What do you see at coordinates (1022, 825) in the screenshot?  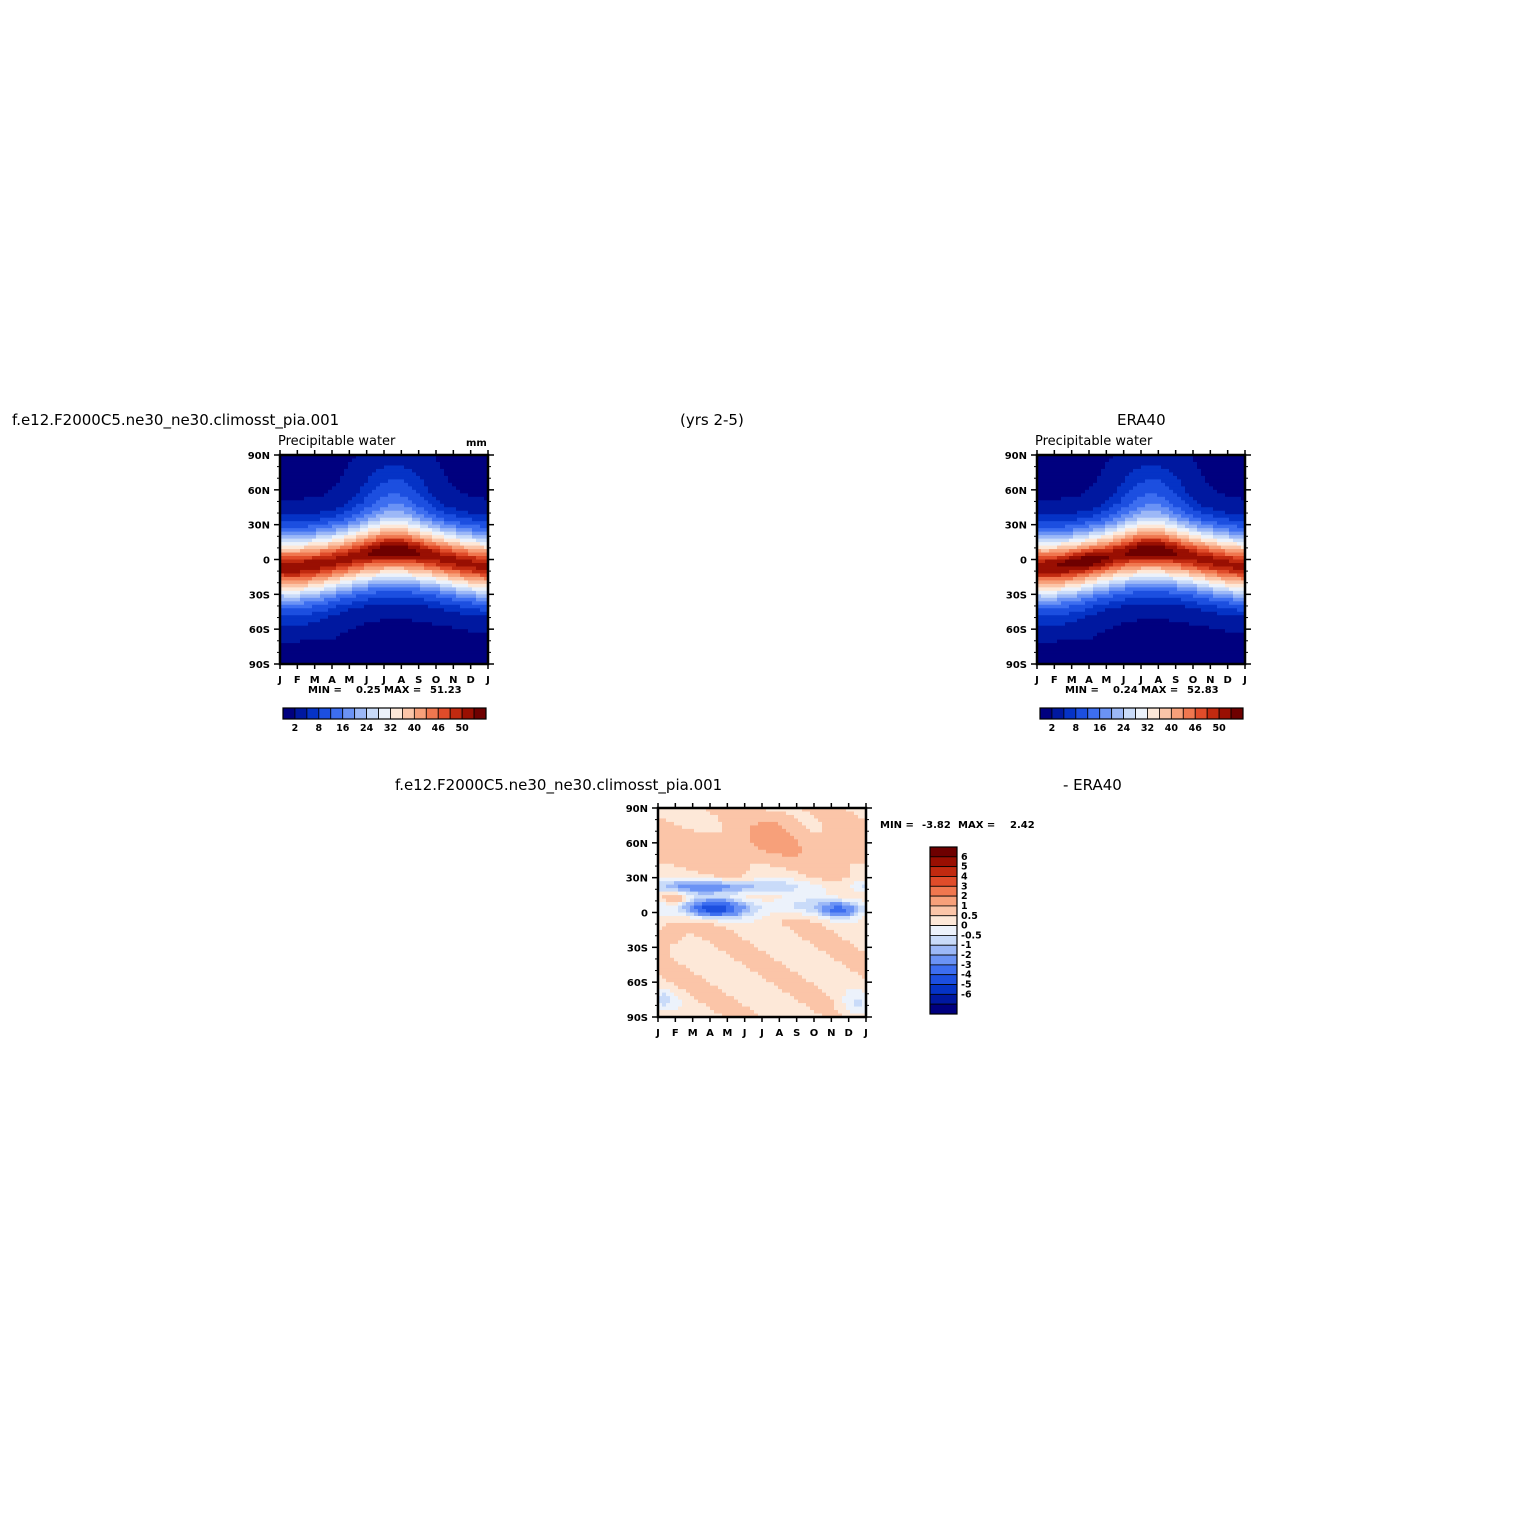 I see `diff-max-value: 2.42` at bounding box center [1022, 825].